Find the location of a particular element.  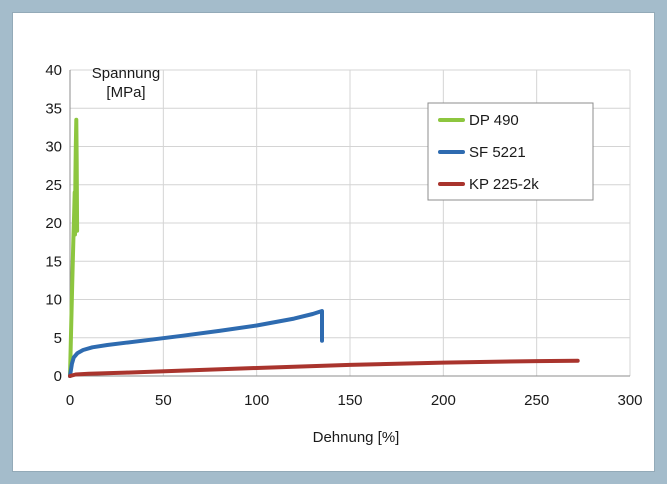

x-tick-label: 250 is located at coordinates (536, 400).